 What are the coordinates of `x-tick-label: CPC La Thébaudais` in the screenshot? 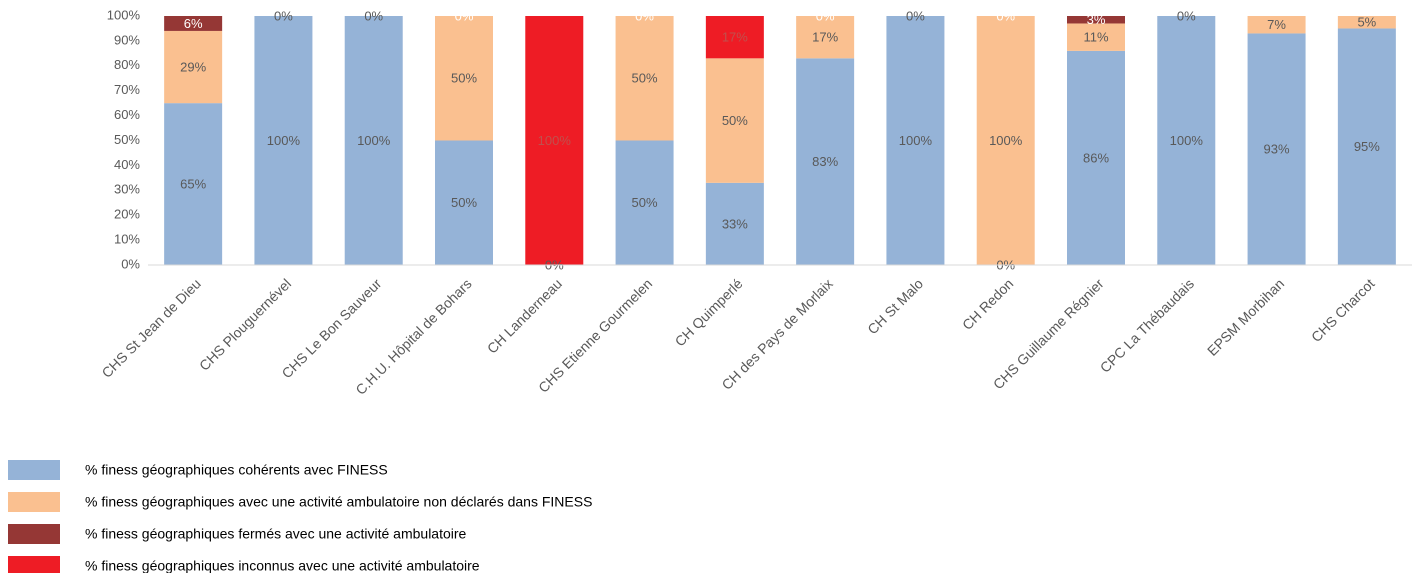 It's located at (1147, 325).